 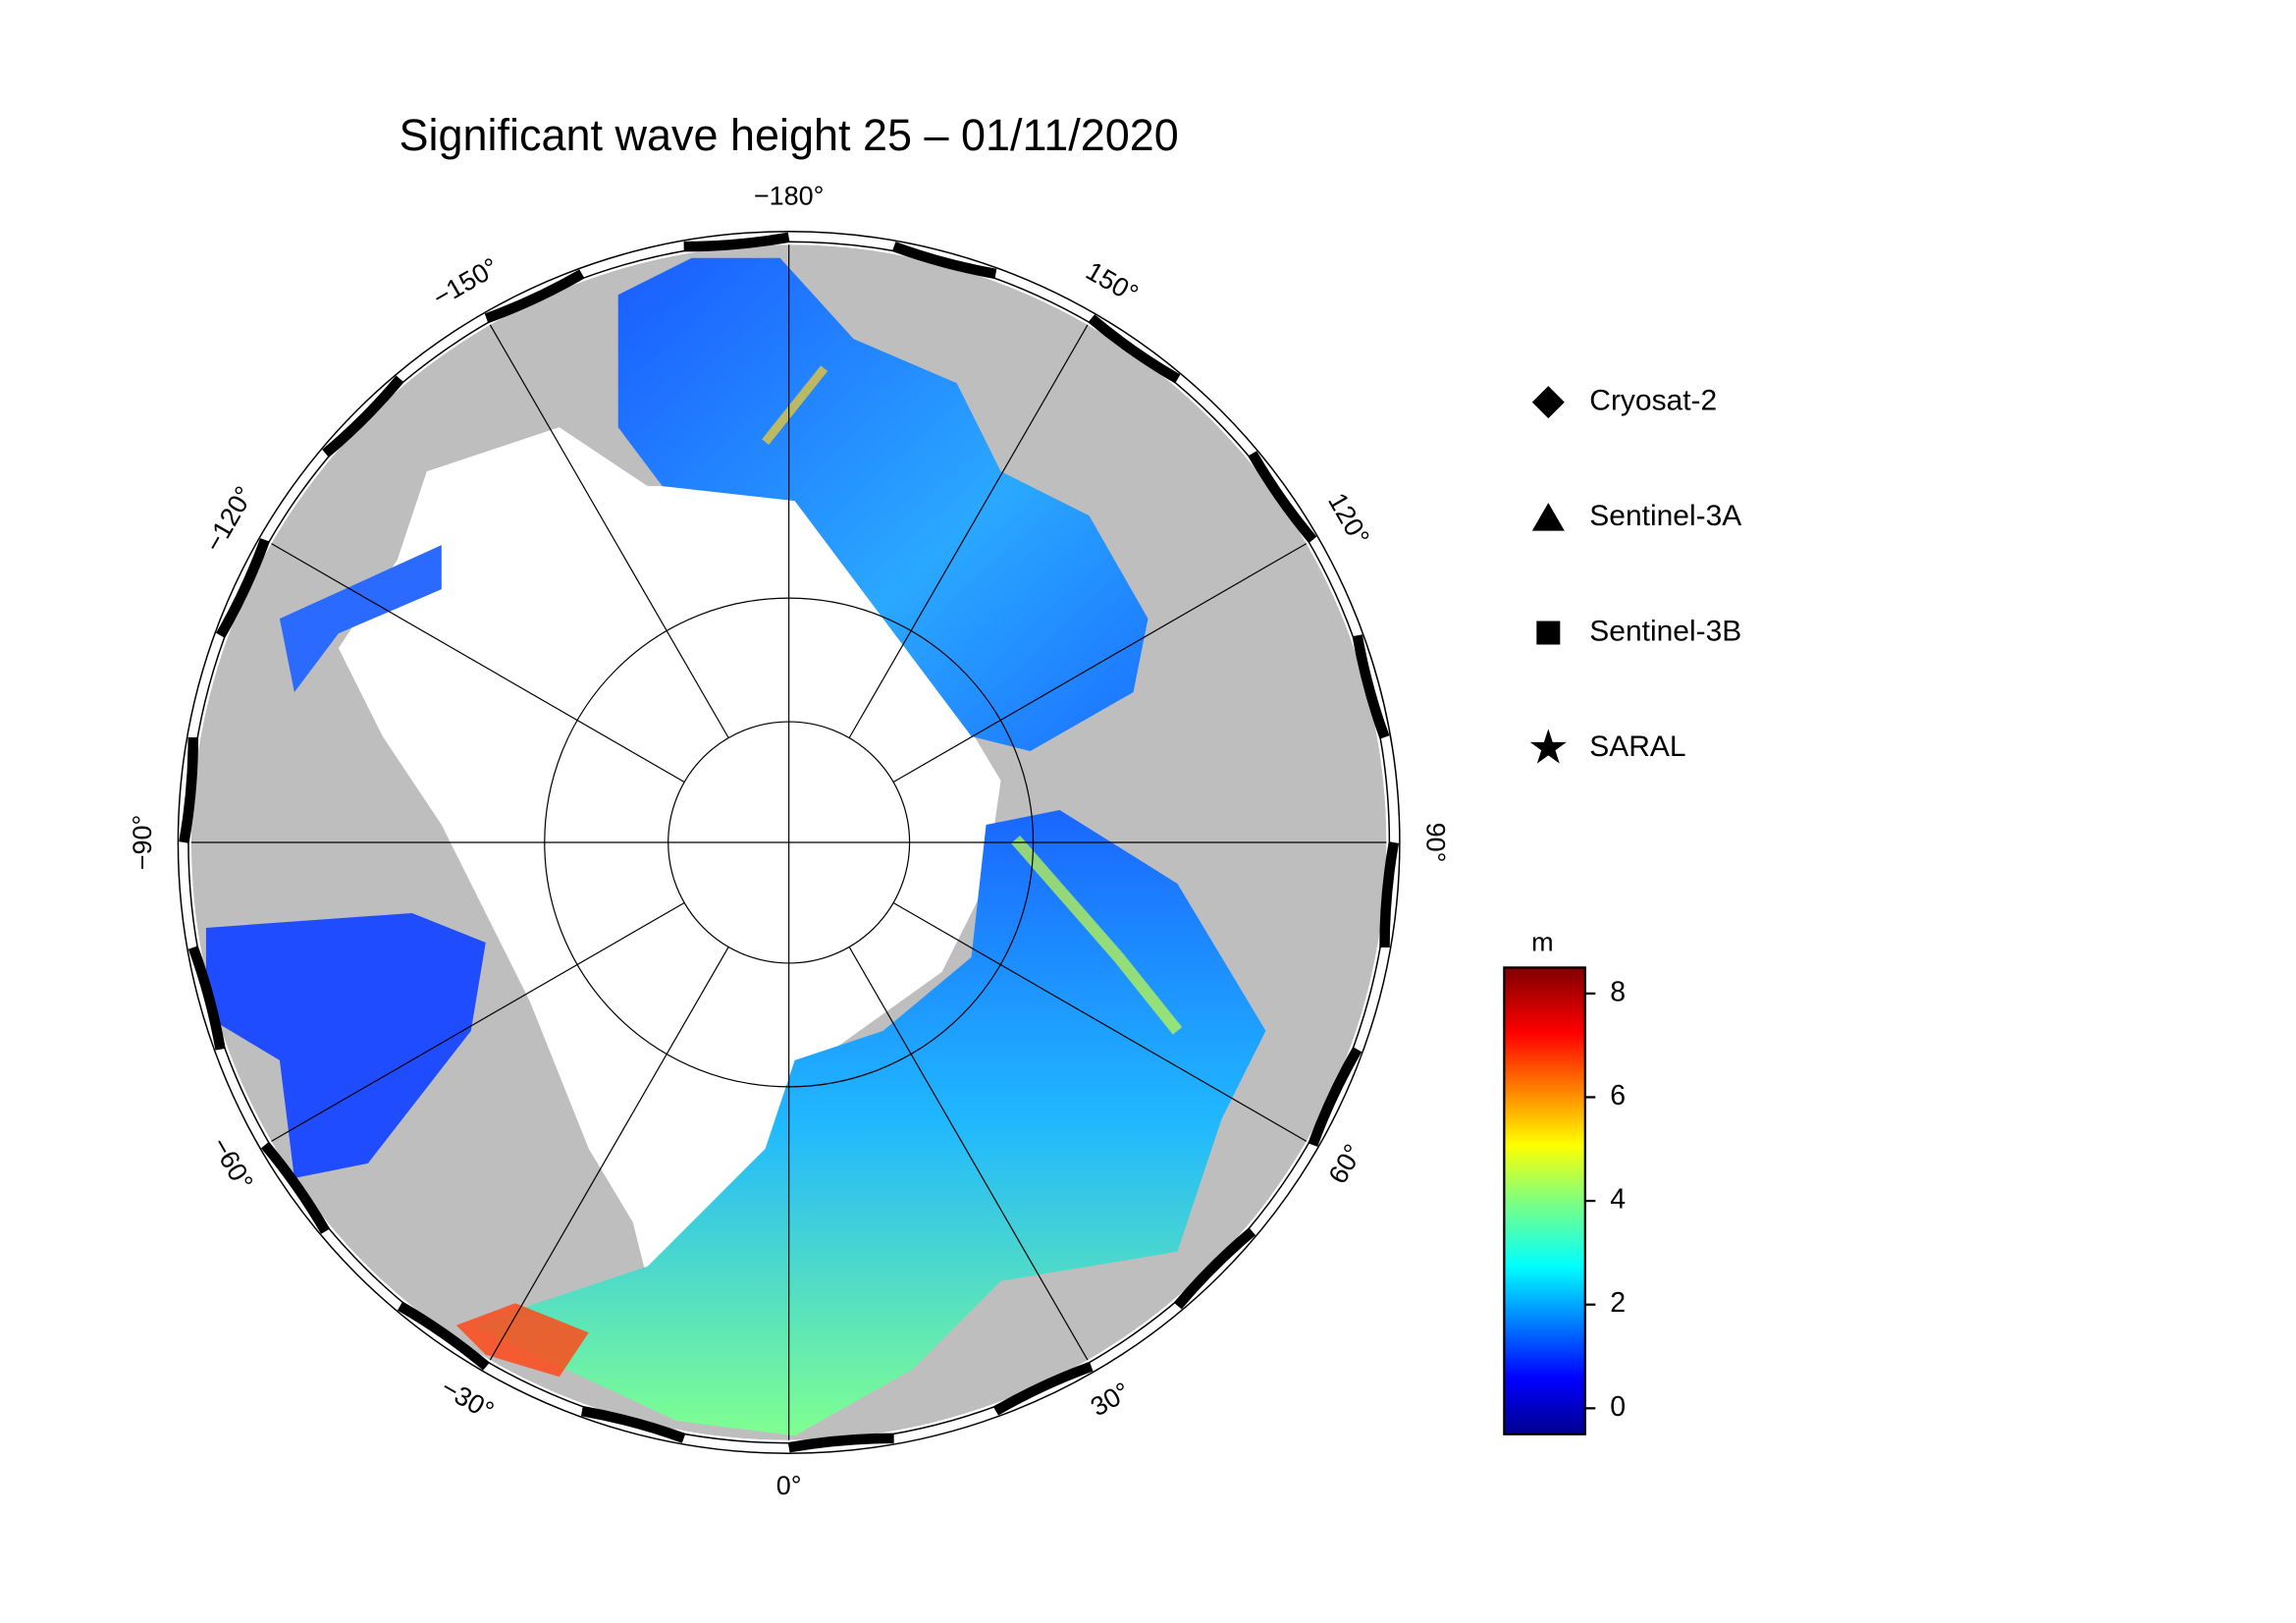 I want to click on legend-label: SARAL, so click(x=1637, y=746).